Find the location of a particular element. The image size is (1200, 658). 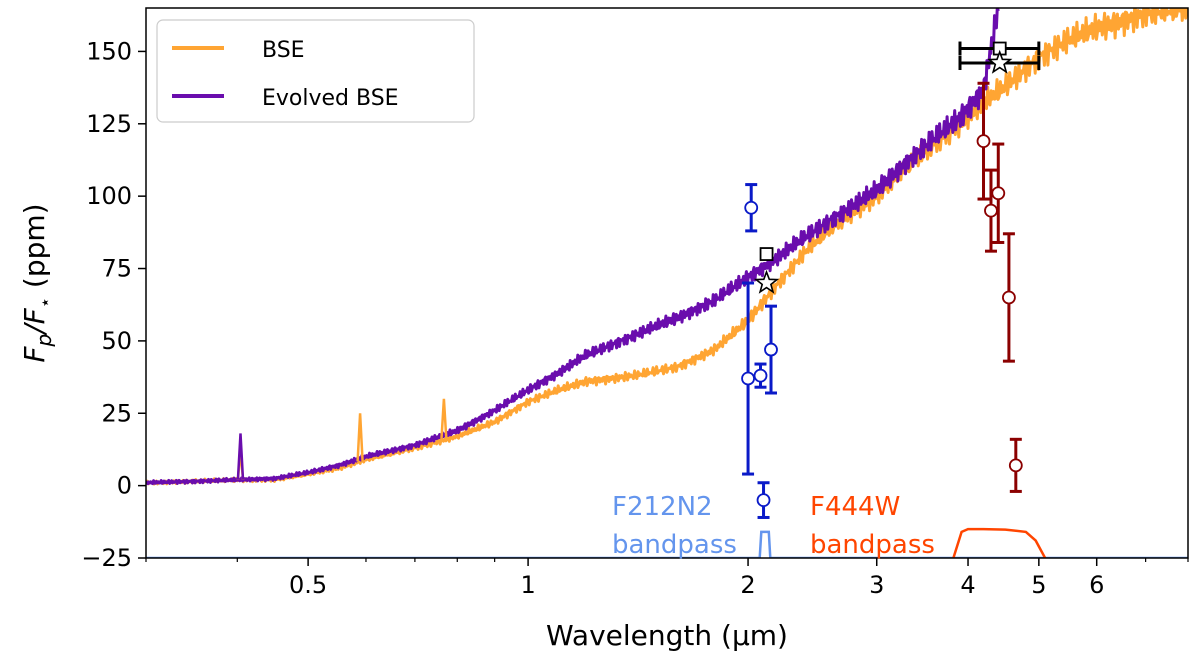

f212n2-label-line1: F212N2 is located at coordinates (662, 507).